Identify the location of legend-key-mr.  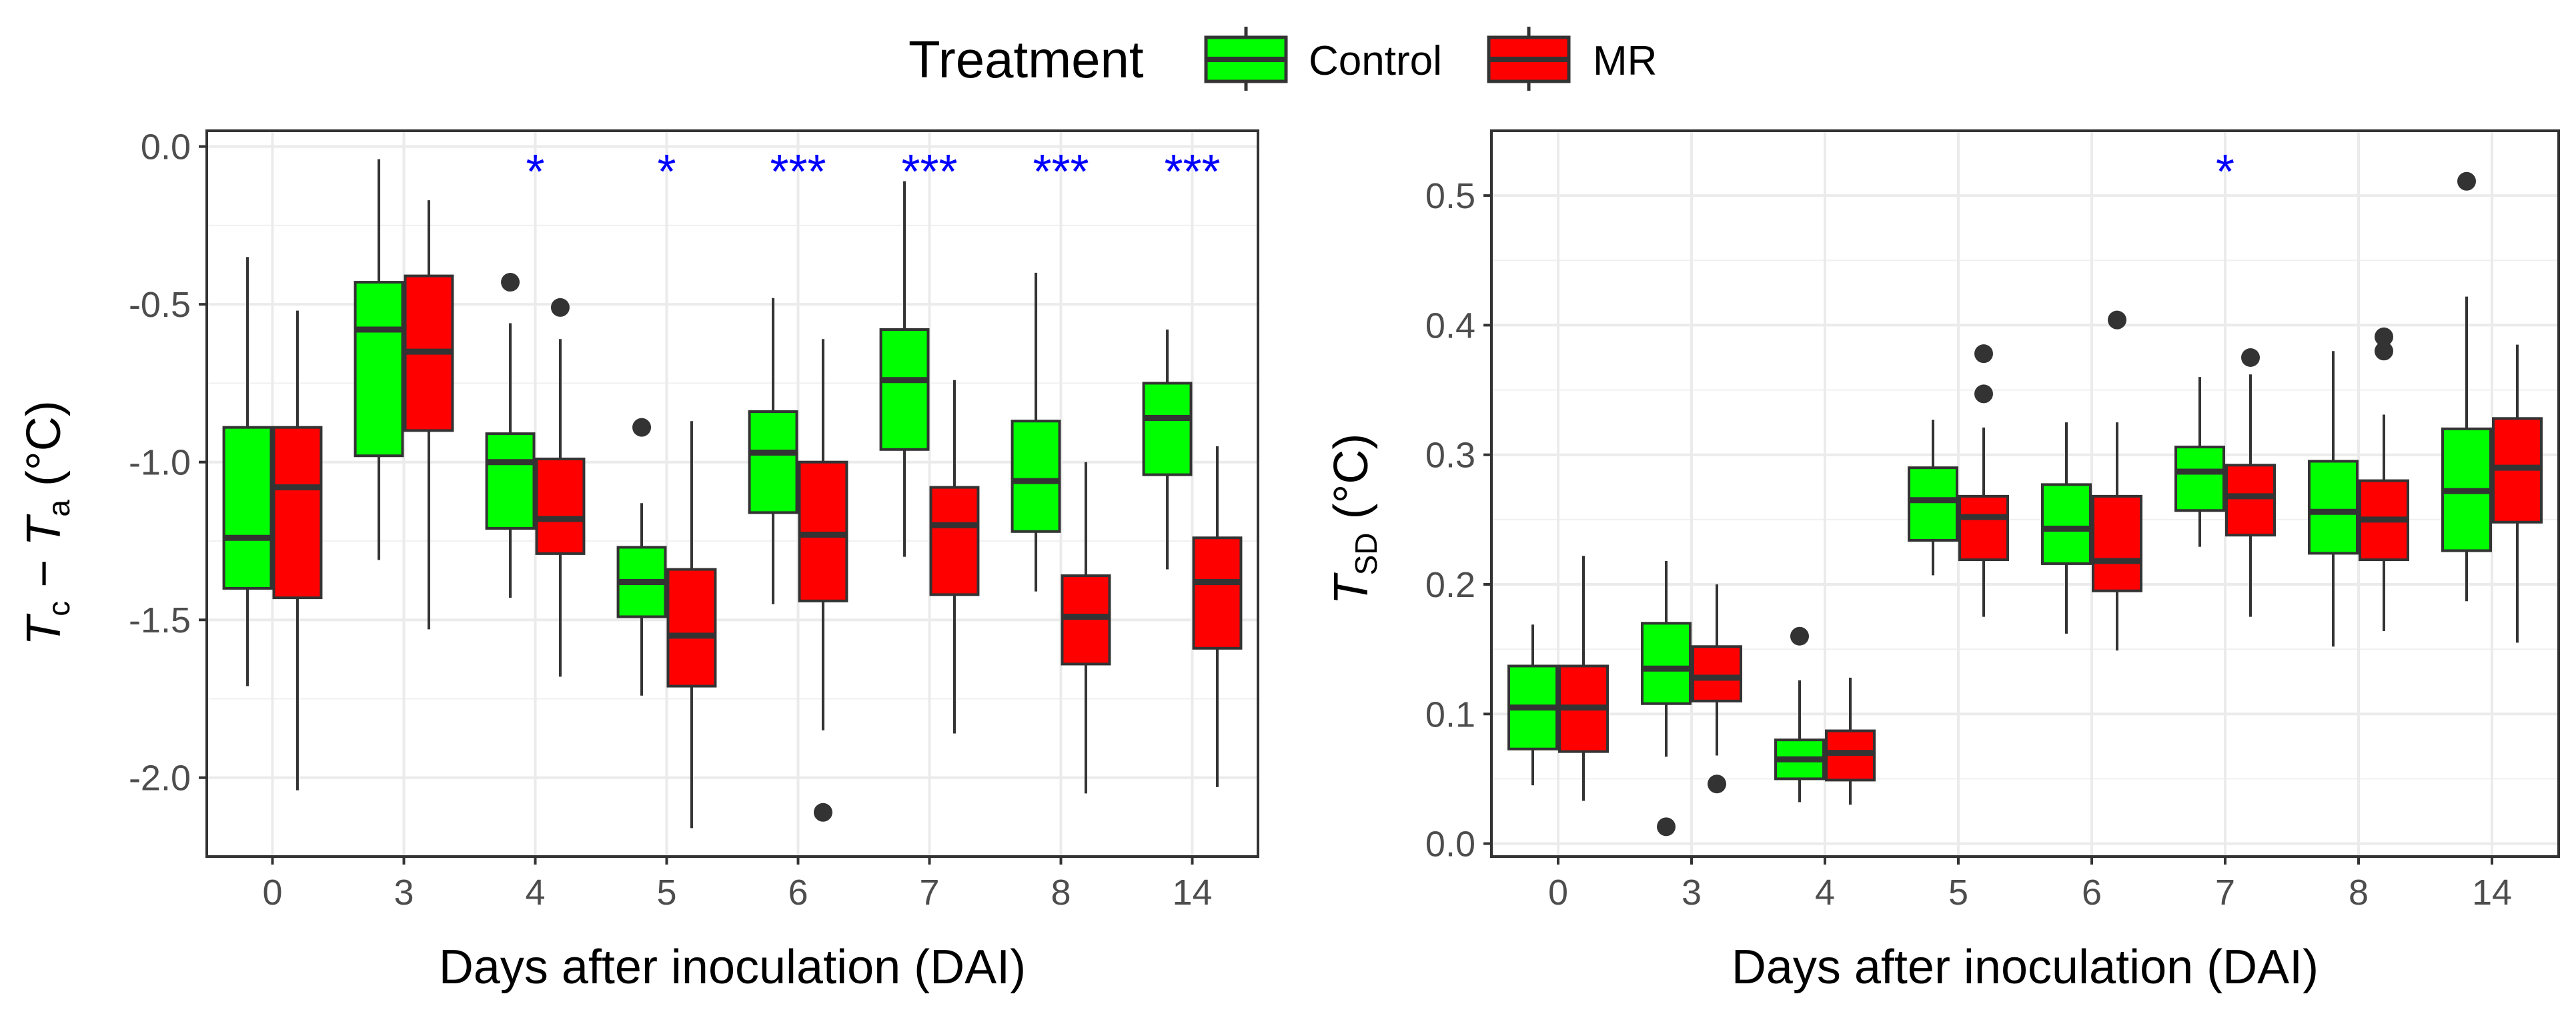
(1529, 59).